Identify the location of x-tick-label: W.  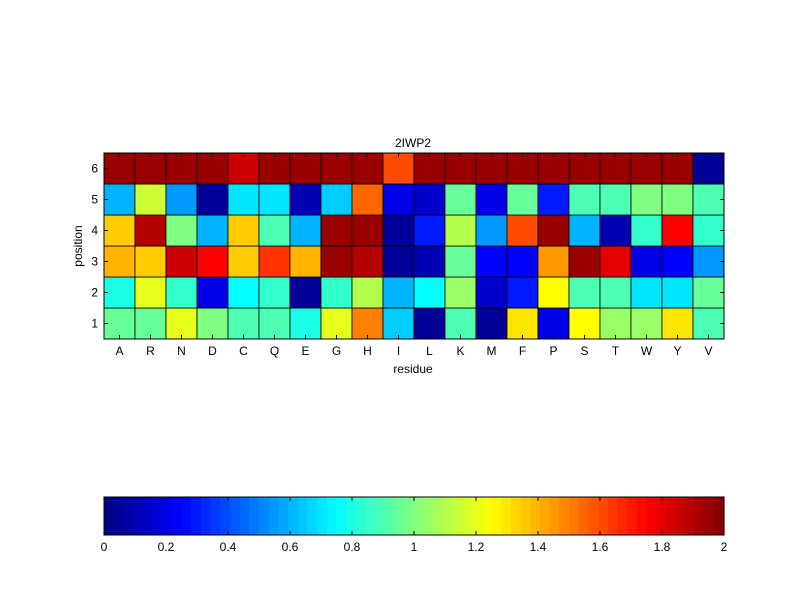
(647, 351).